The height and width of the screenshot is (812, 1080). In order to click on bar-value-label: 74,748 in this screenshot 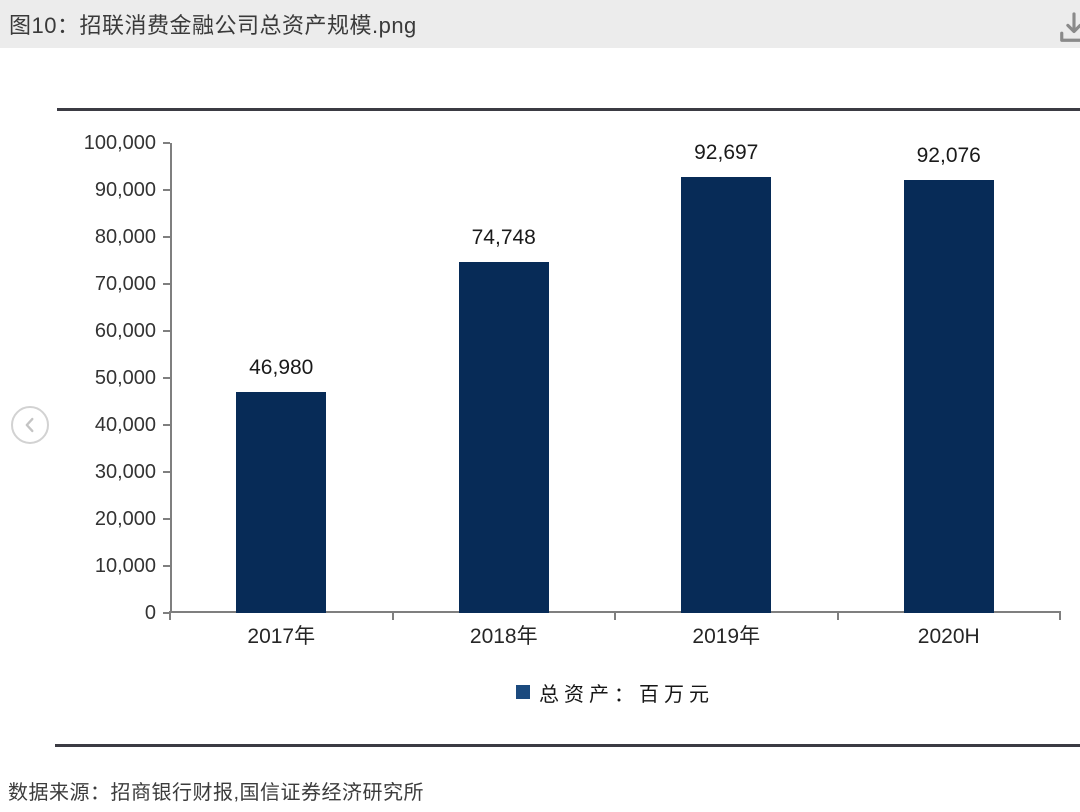, I will do `click(503, 237)`.